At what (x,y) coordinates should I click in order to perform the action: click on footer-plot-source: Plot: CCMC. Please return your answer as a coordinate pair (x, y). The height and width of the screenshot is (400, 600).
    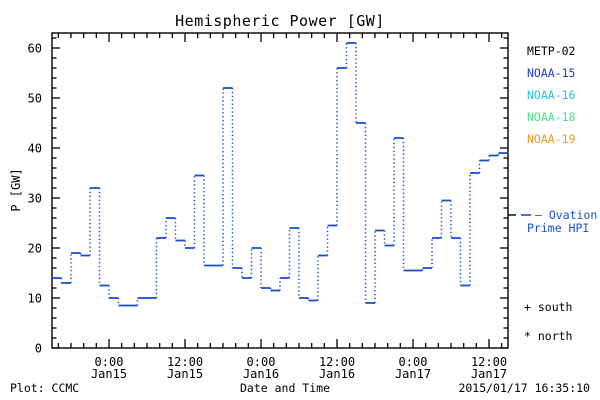
    Looking at the image, I should click on (44, 388).